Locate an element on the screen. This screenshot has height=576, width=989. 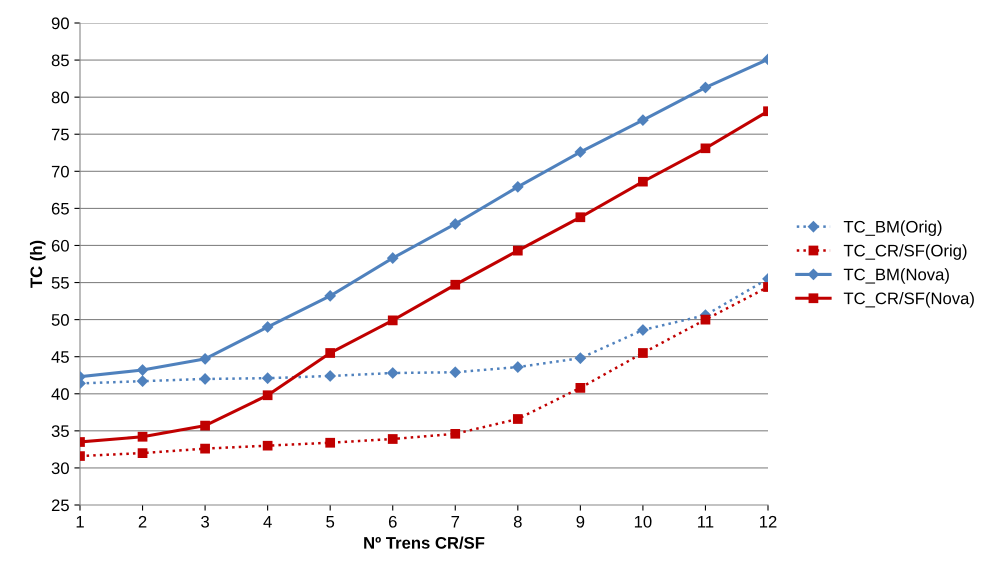
y-axis-title: TC (h) is located at coordinates (38, 264).